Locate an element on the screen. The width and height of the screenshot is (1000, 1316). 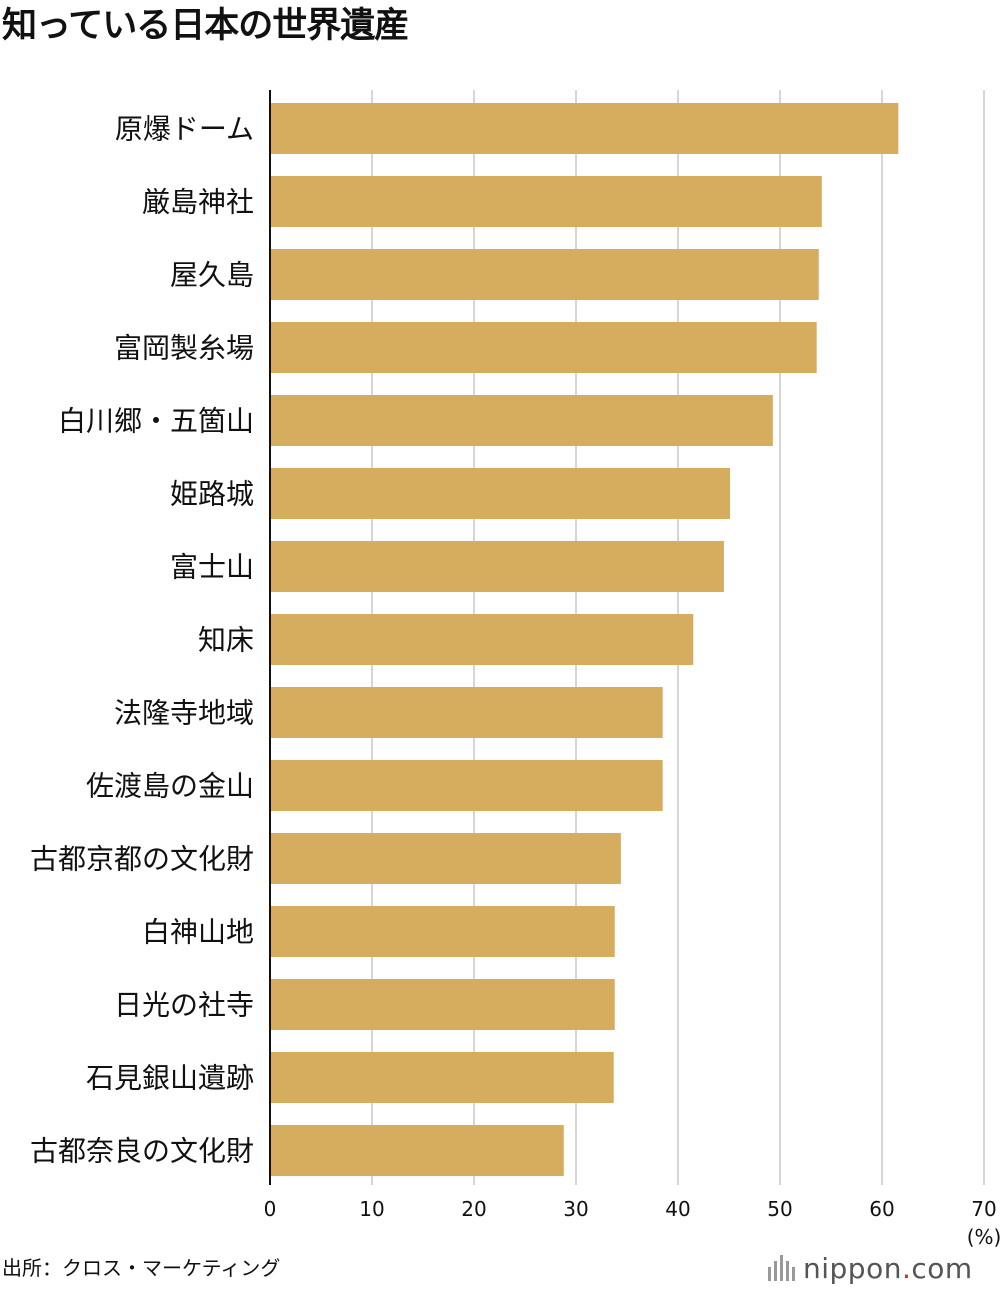
category-label: 厳島神社 is located at coordinates (198, 202).